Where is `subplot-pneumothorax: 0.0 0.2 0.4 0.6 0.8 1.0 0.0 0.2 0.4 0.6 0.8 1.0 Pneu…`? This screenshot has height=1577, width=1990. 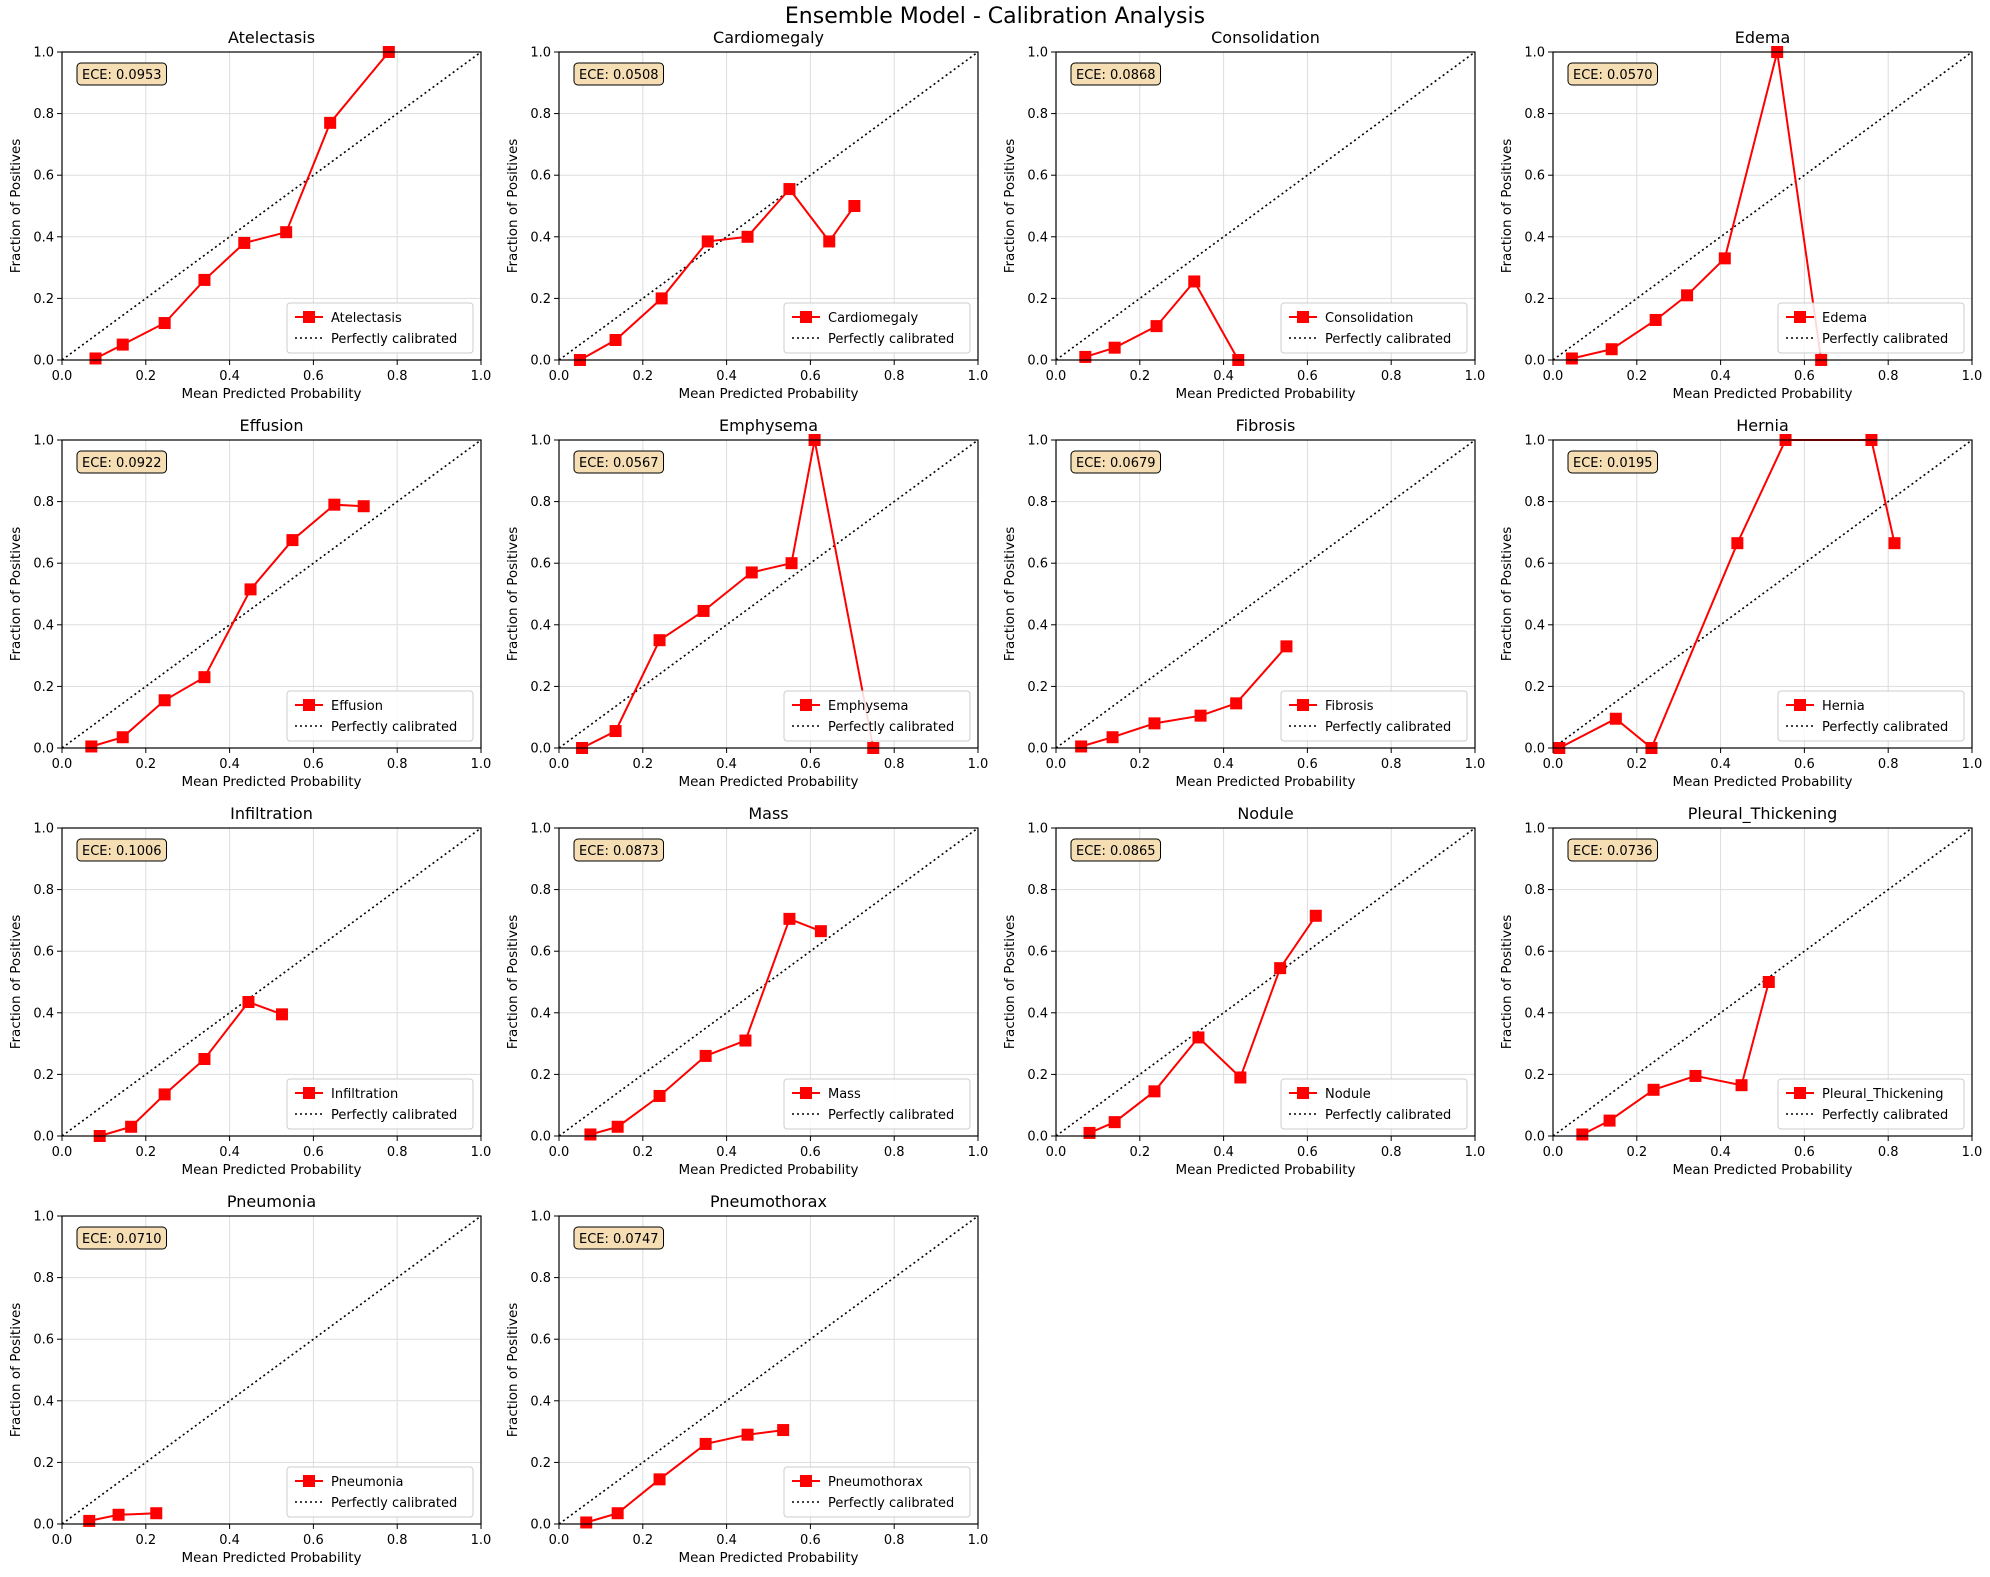
subplot-pneumothorax: 0.0 0.2 0.4 0.6 0.8 1.0 0.0 0.2 0.4 0.6 0.8 1.0 Pneu… is located at coordinates (746, 1379).